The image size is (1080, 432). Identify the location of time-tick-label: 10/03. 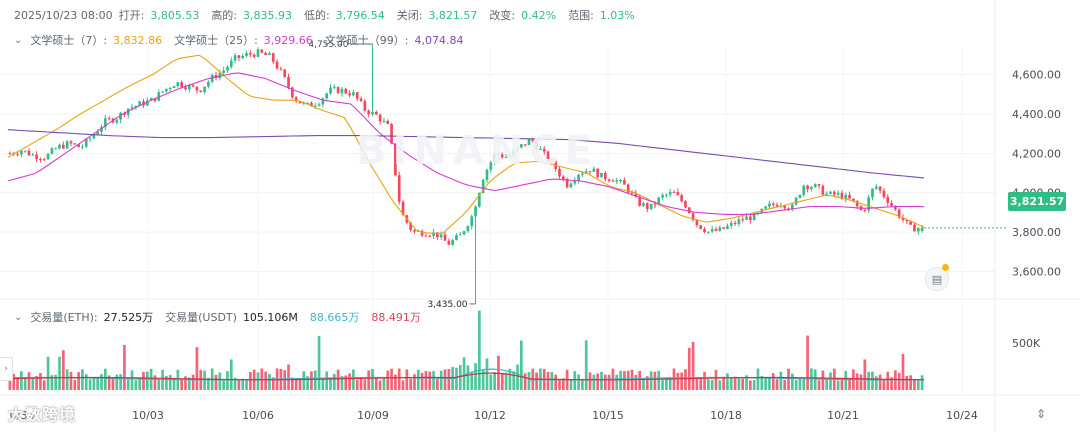
(148, 415).